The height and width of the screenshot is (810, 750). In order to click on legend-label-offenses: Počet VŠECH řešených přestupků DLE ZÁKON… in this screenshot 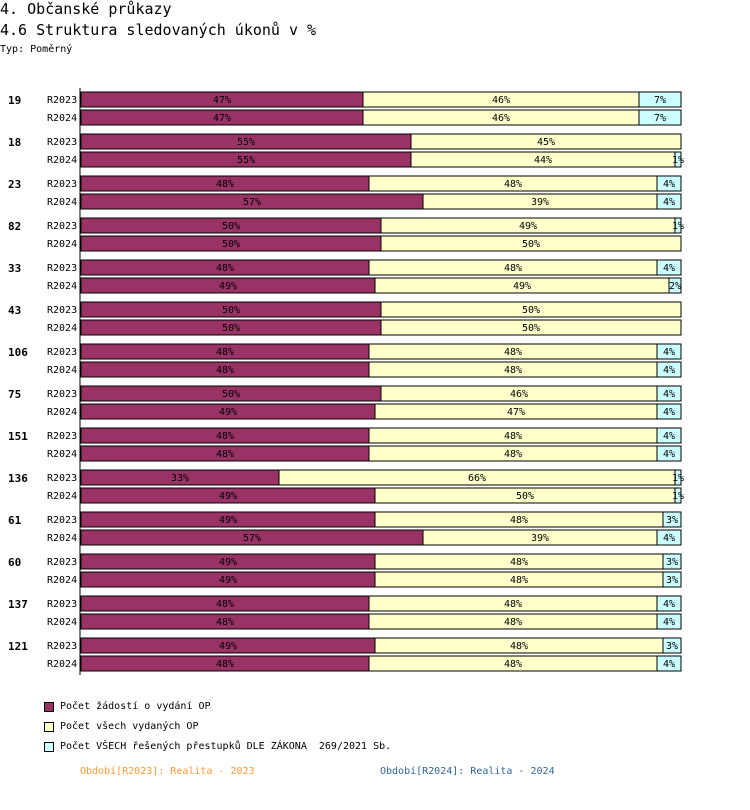, I will do `click(226, 746)`.